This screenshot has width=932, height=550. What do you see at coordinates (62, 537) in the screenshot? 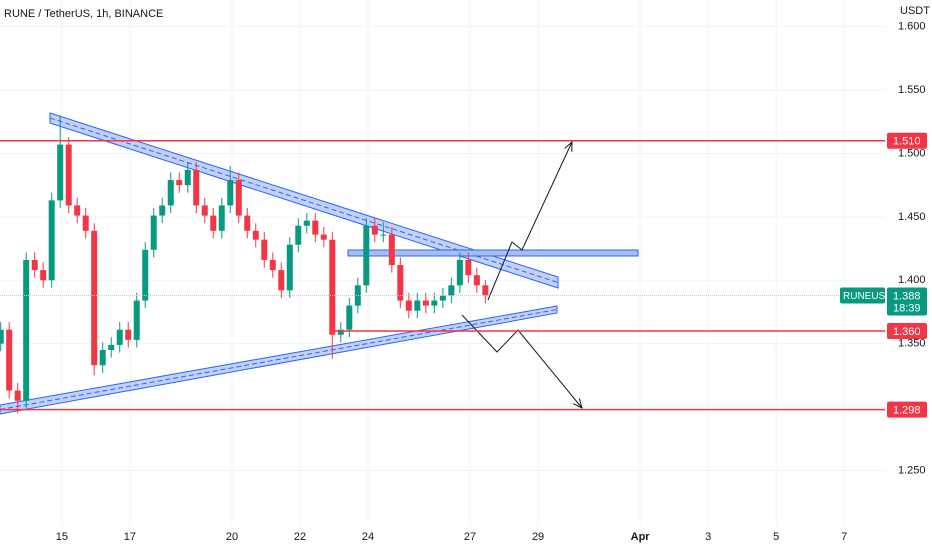
I see `x-tick-label: 15` at bounding box center [62, 537].